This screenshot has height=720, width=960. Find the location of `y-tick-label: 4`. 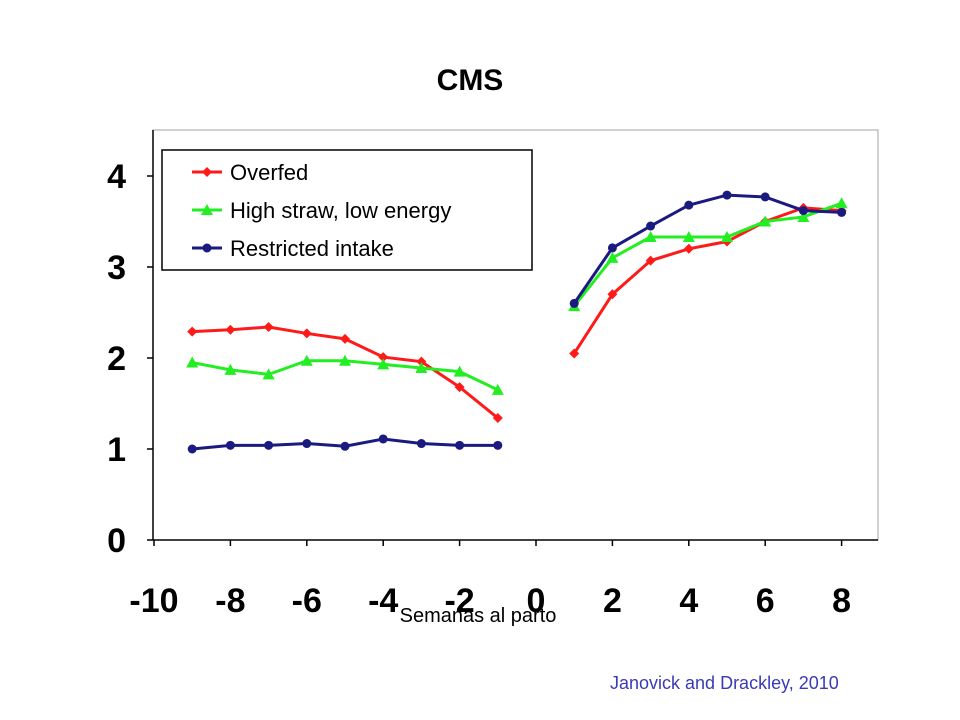

y-tick-label: 4 is located at coordinates (116, 177).